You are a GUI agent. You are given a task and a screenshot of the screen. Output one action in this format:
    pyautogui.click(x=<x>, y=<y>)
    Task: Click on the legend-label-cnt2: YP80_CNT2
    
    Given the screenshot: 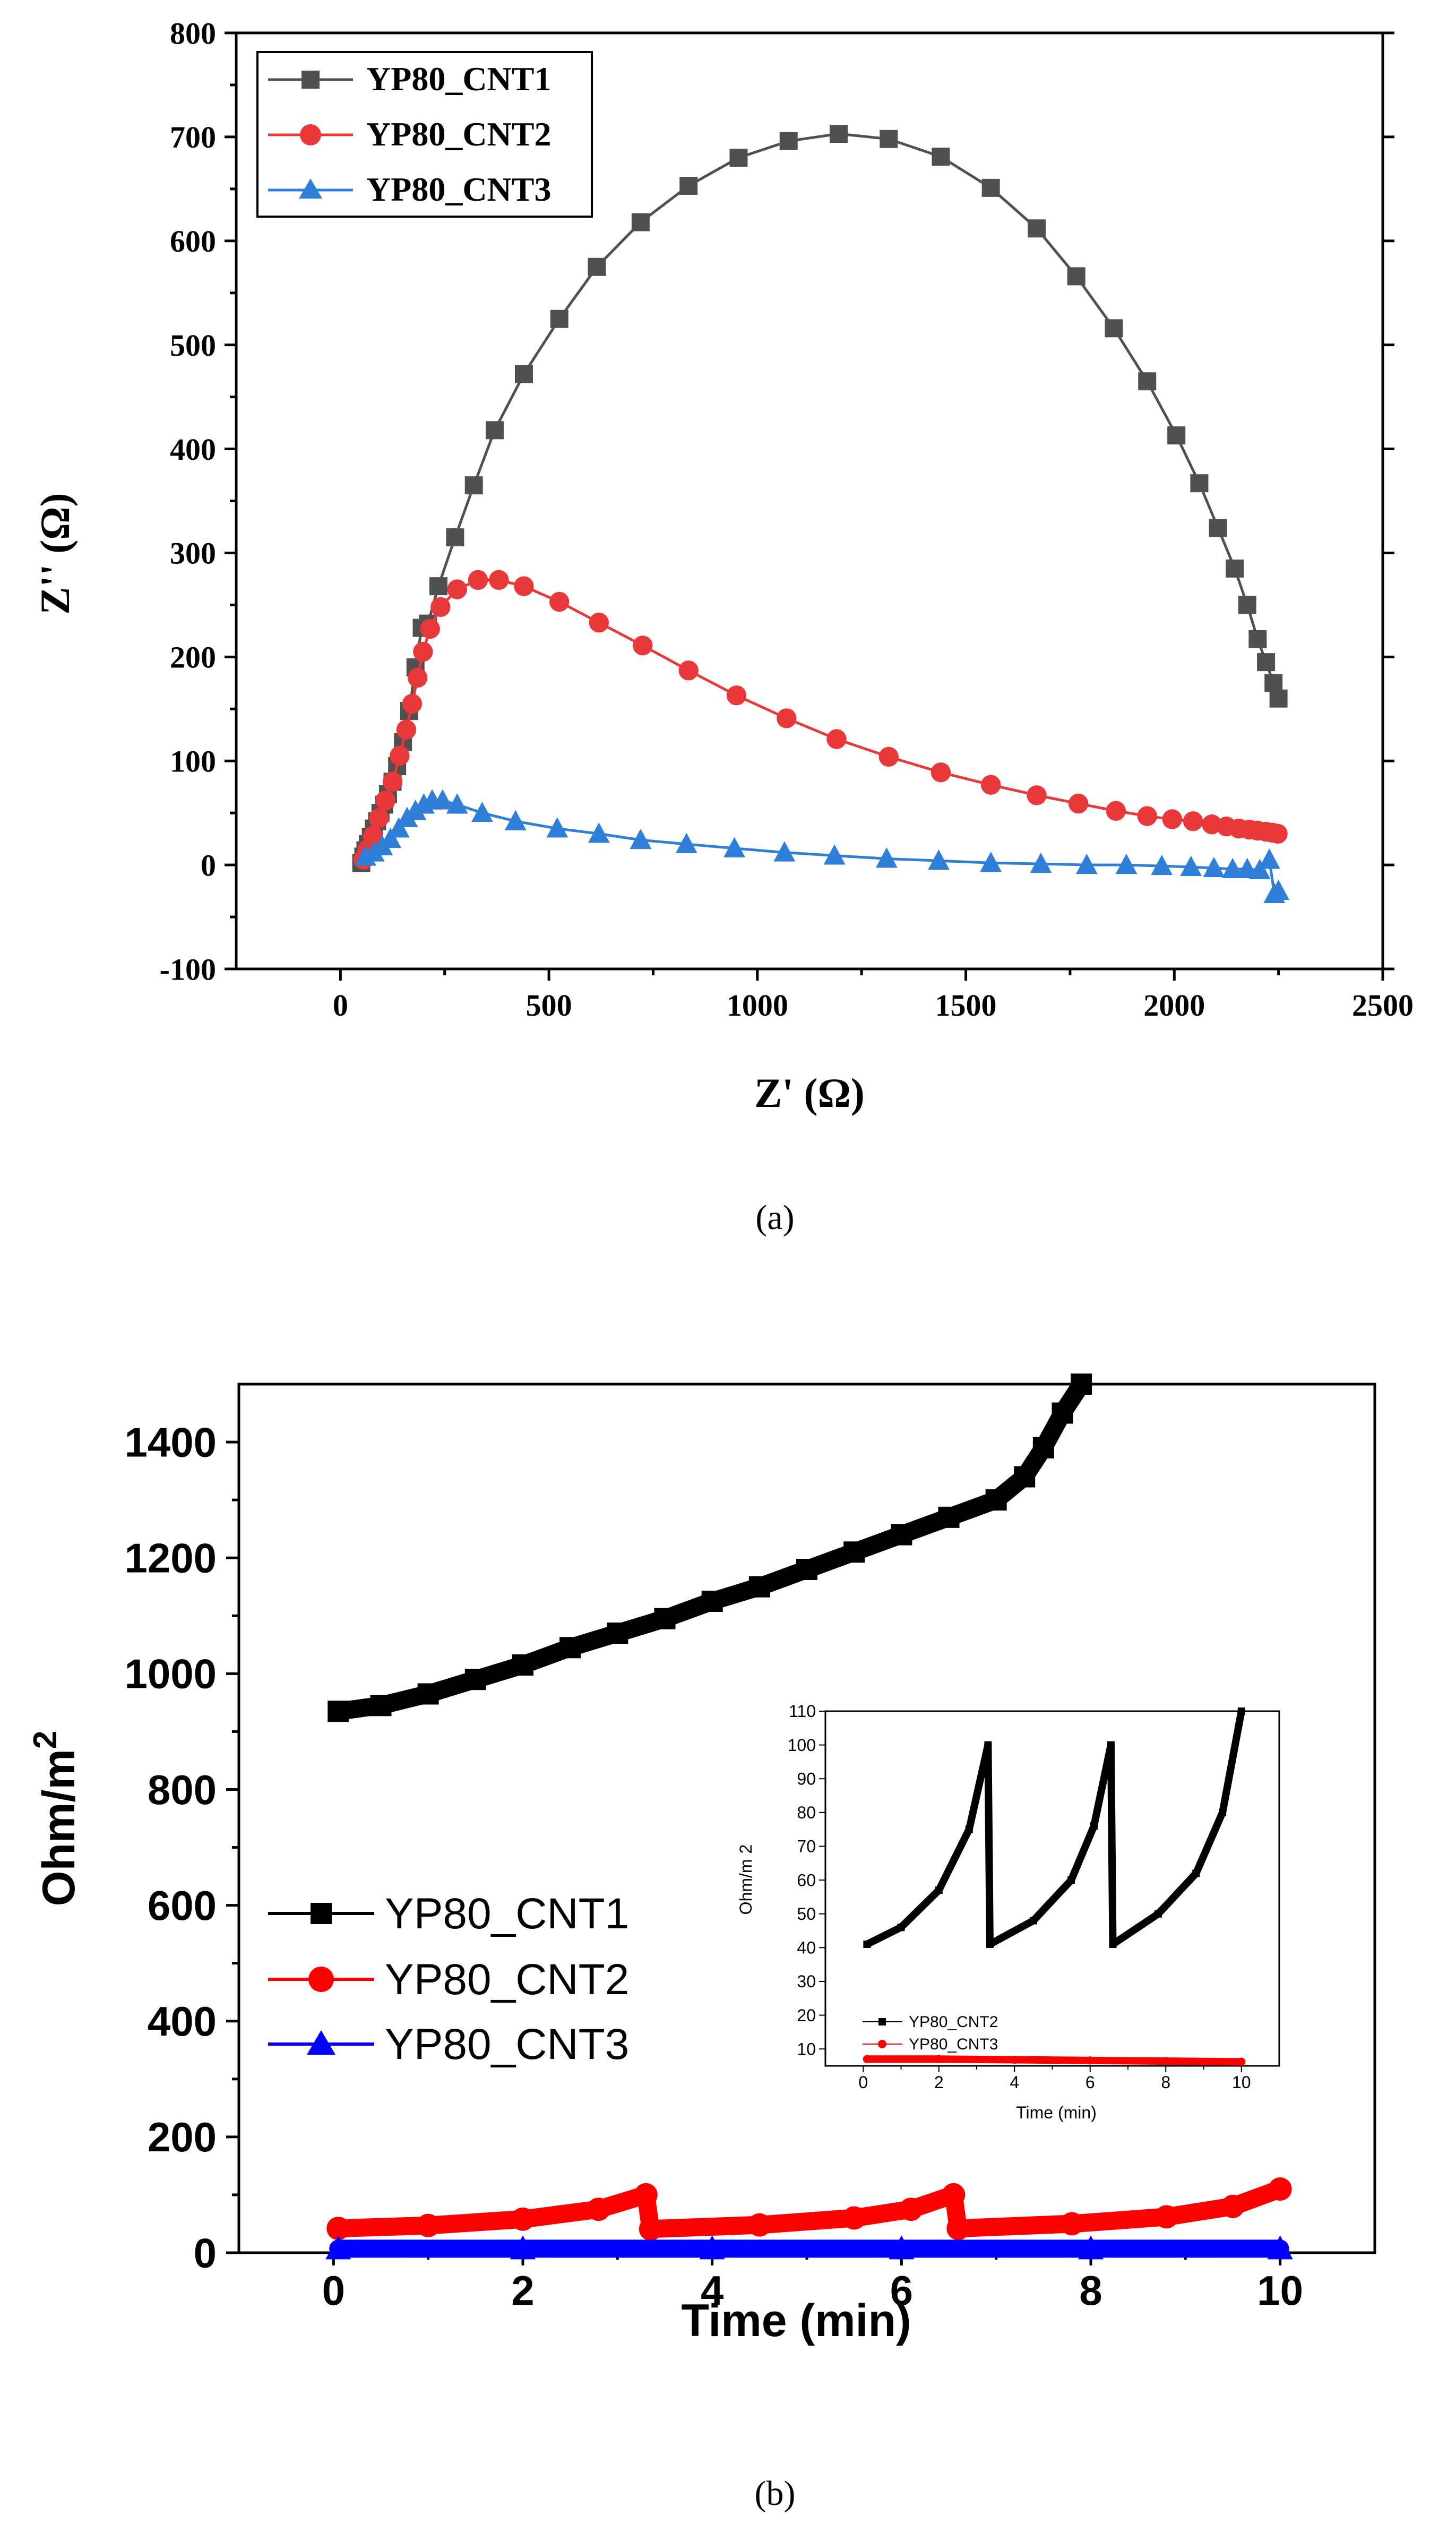 What is the action you would take?
    pyautogui.click(x=459, y=134)
    